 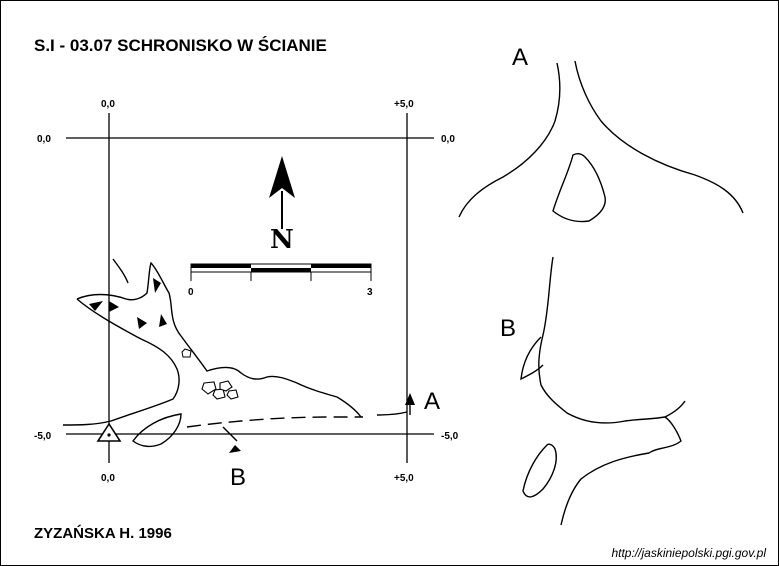 What do you see at coordinates (392, 413) in the screenshot?
I see `cave-wall-fragment-right` at bounding box center [392, 413].